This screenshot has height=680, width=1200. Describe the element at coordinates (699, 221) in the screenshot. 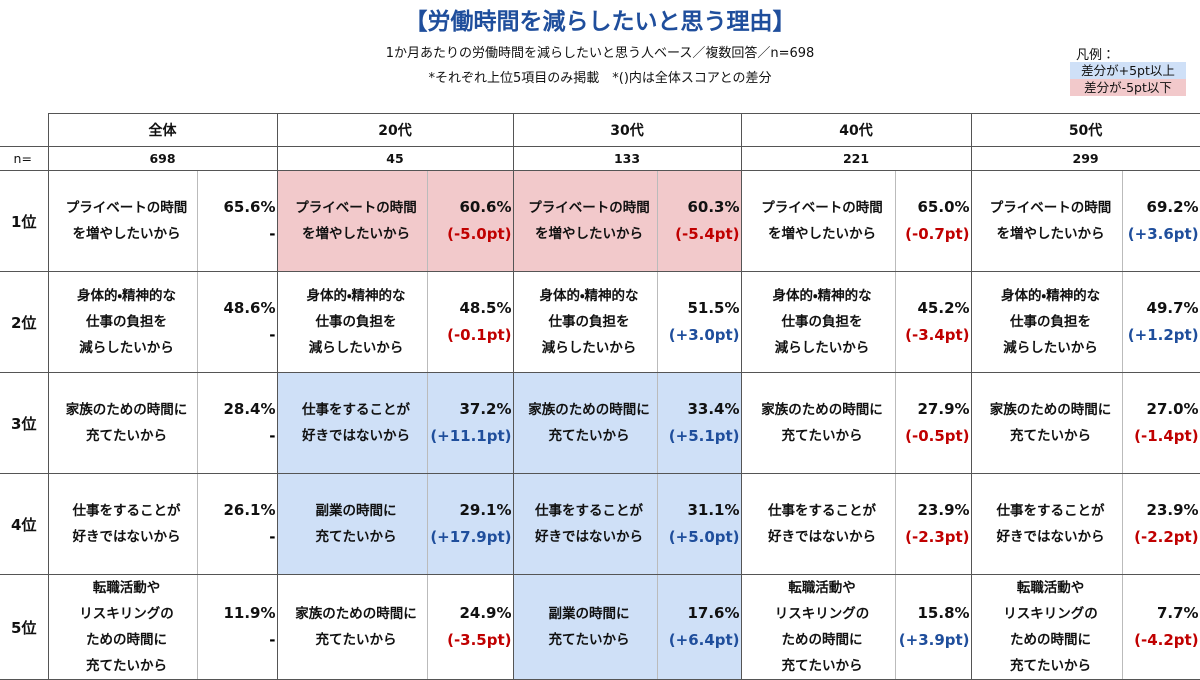

I see `value-cell: 60.3% (-5.4pt)` at that location.